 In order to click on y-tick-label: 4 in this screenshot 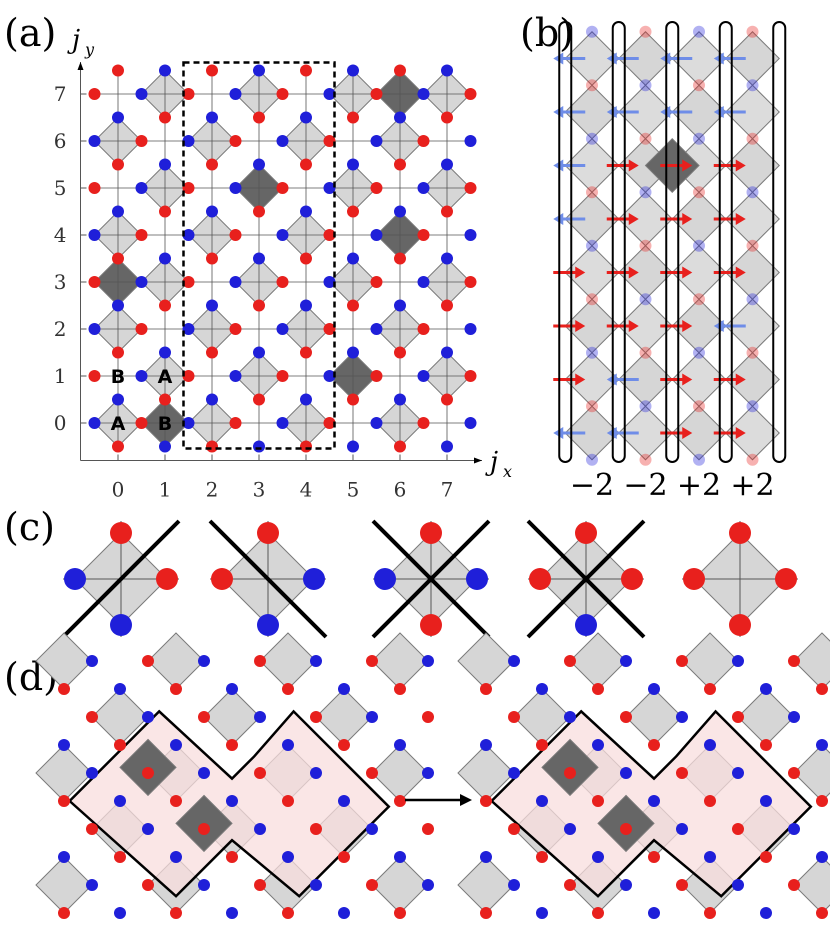, I will do `click(60, 235)`.